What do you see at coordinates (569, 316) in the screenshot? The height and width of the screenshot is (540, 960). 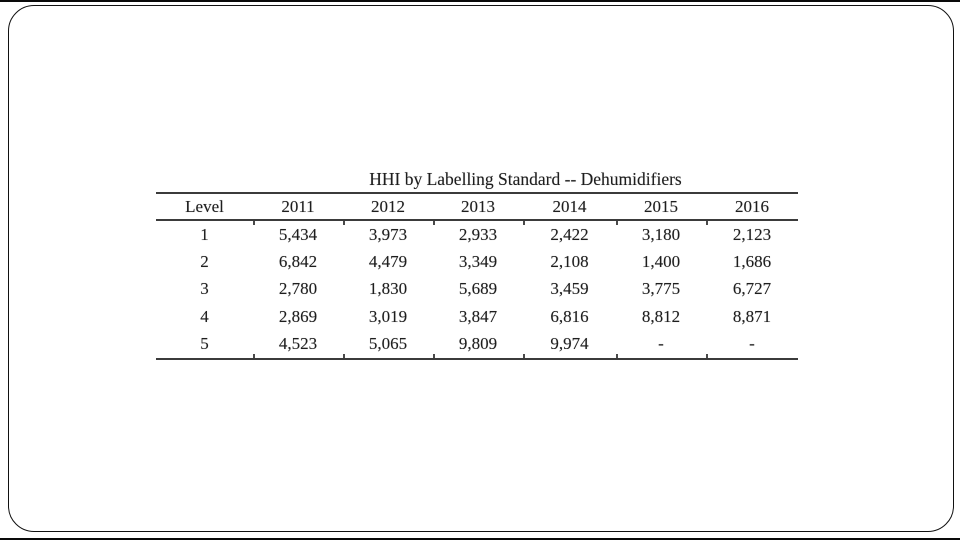 I see `table-cell: 6,816` at bounding box center [569, 316].